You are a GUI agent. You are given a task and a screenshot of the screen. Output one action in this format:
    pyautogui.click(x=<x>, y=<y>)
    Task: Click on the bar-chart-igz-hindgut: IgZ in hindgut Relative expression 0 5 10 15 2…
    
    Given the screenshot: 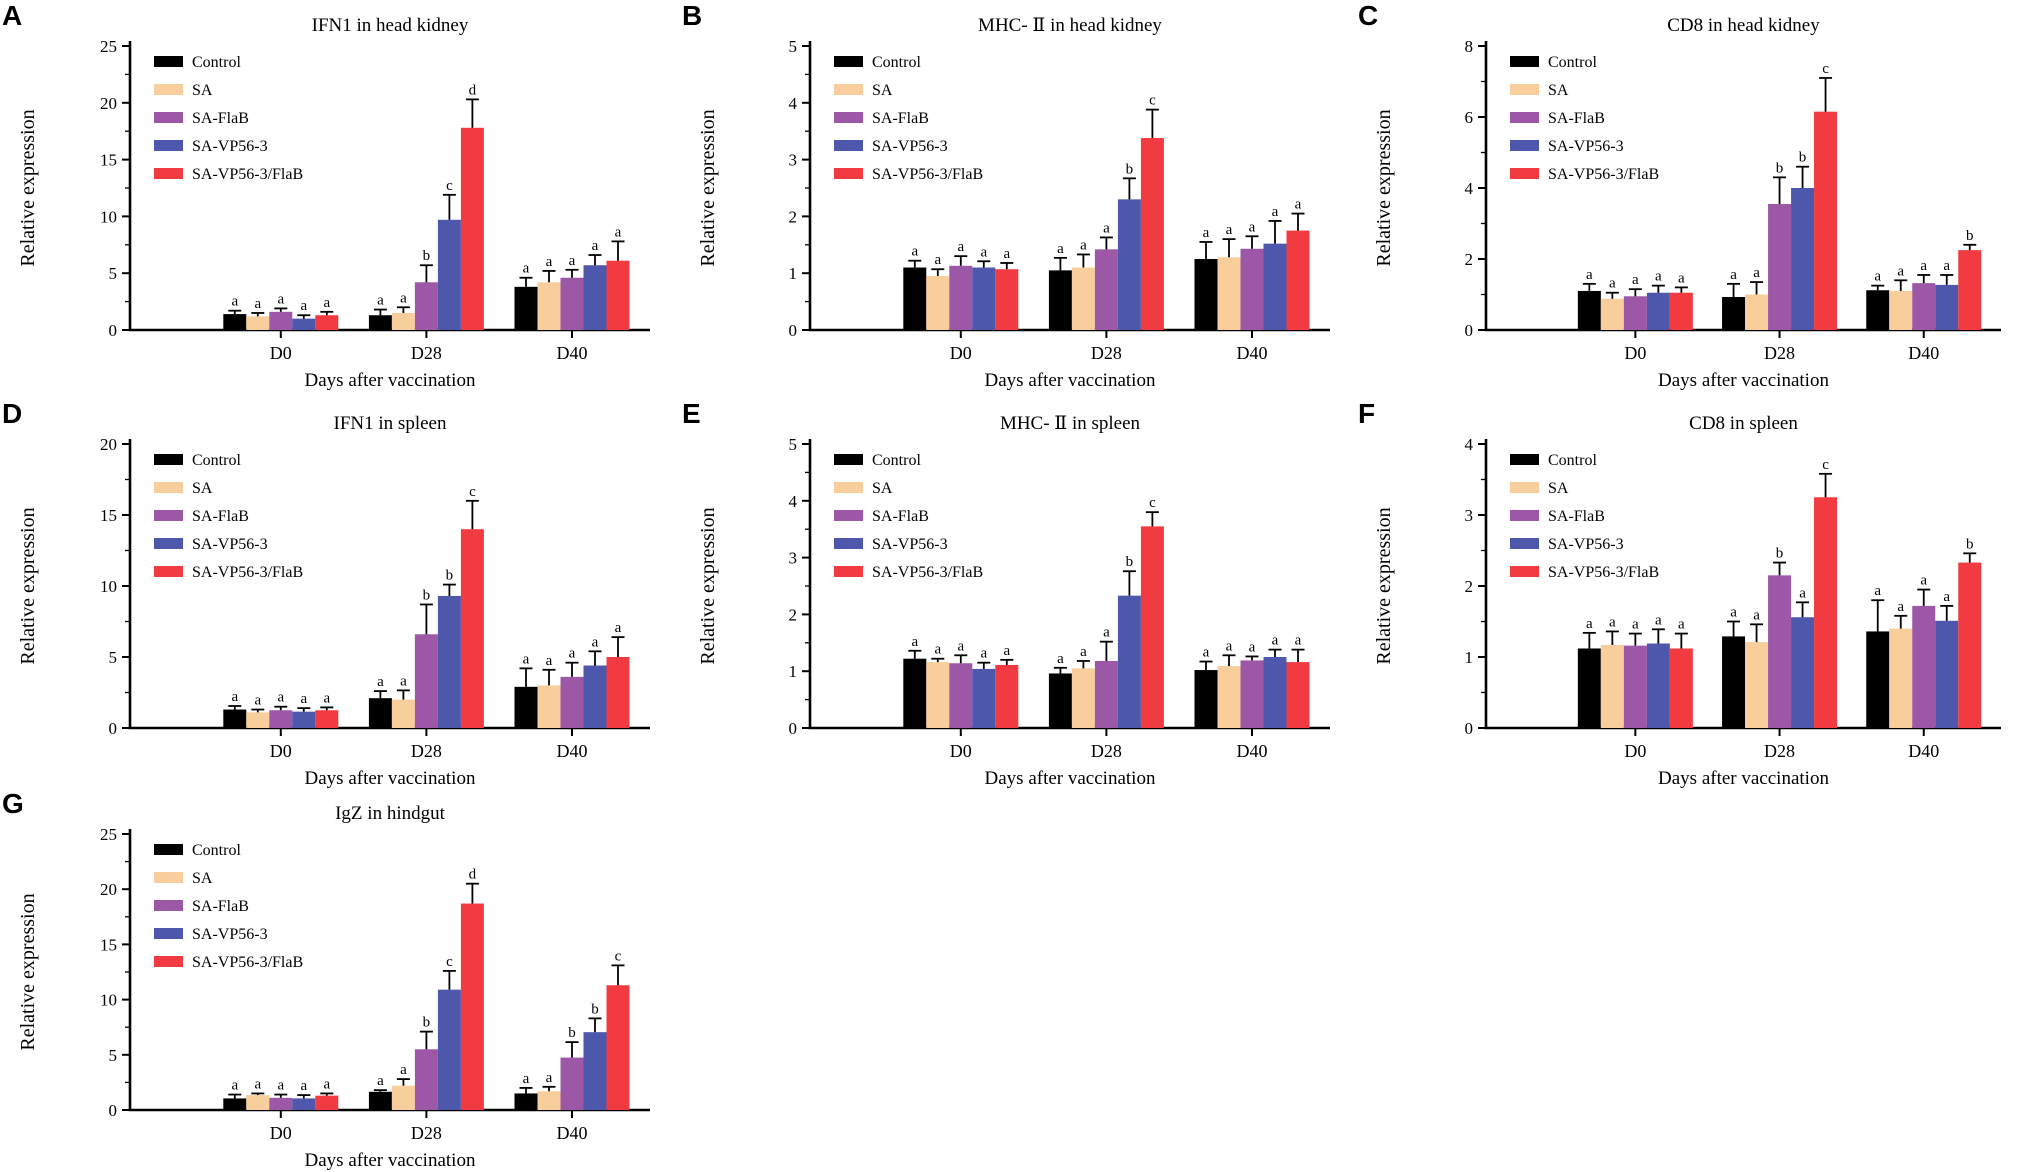 What is the action you would take?
    pyautogui.click(x=333, y=987)
    